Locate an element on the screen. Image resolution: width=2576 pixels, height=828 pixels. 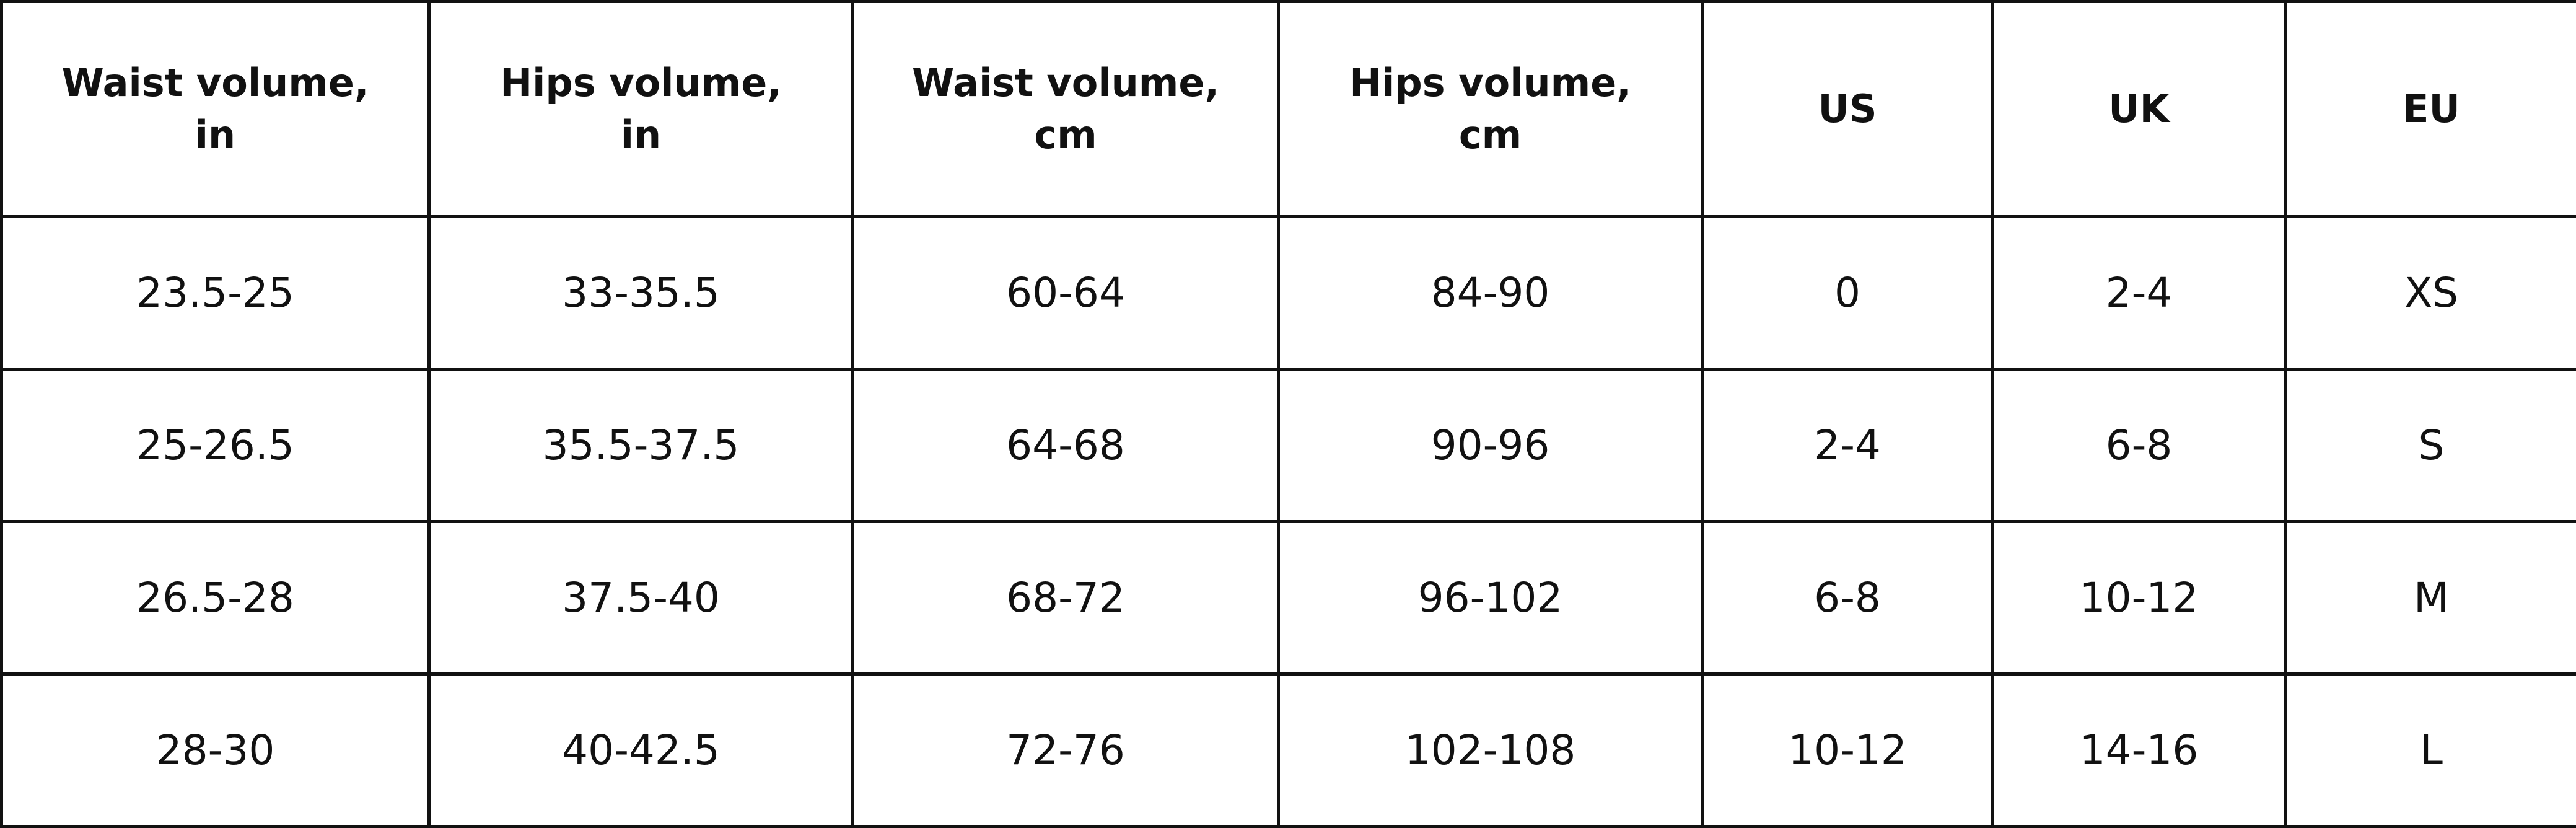
header-cell: Hips volume, in is located at coordinates (641, 109).